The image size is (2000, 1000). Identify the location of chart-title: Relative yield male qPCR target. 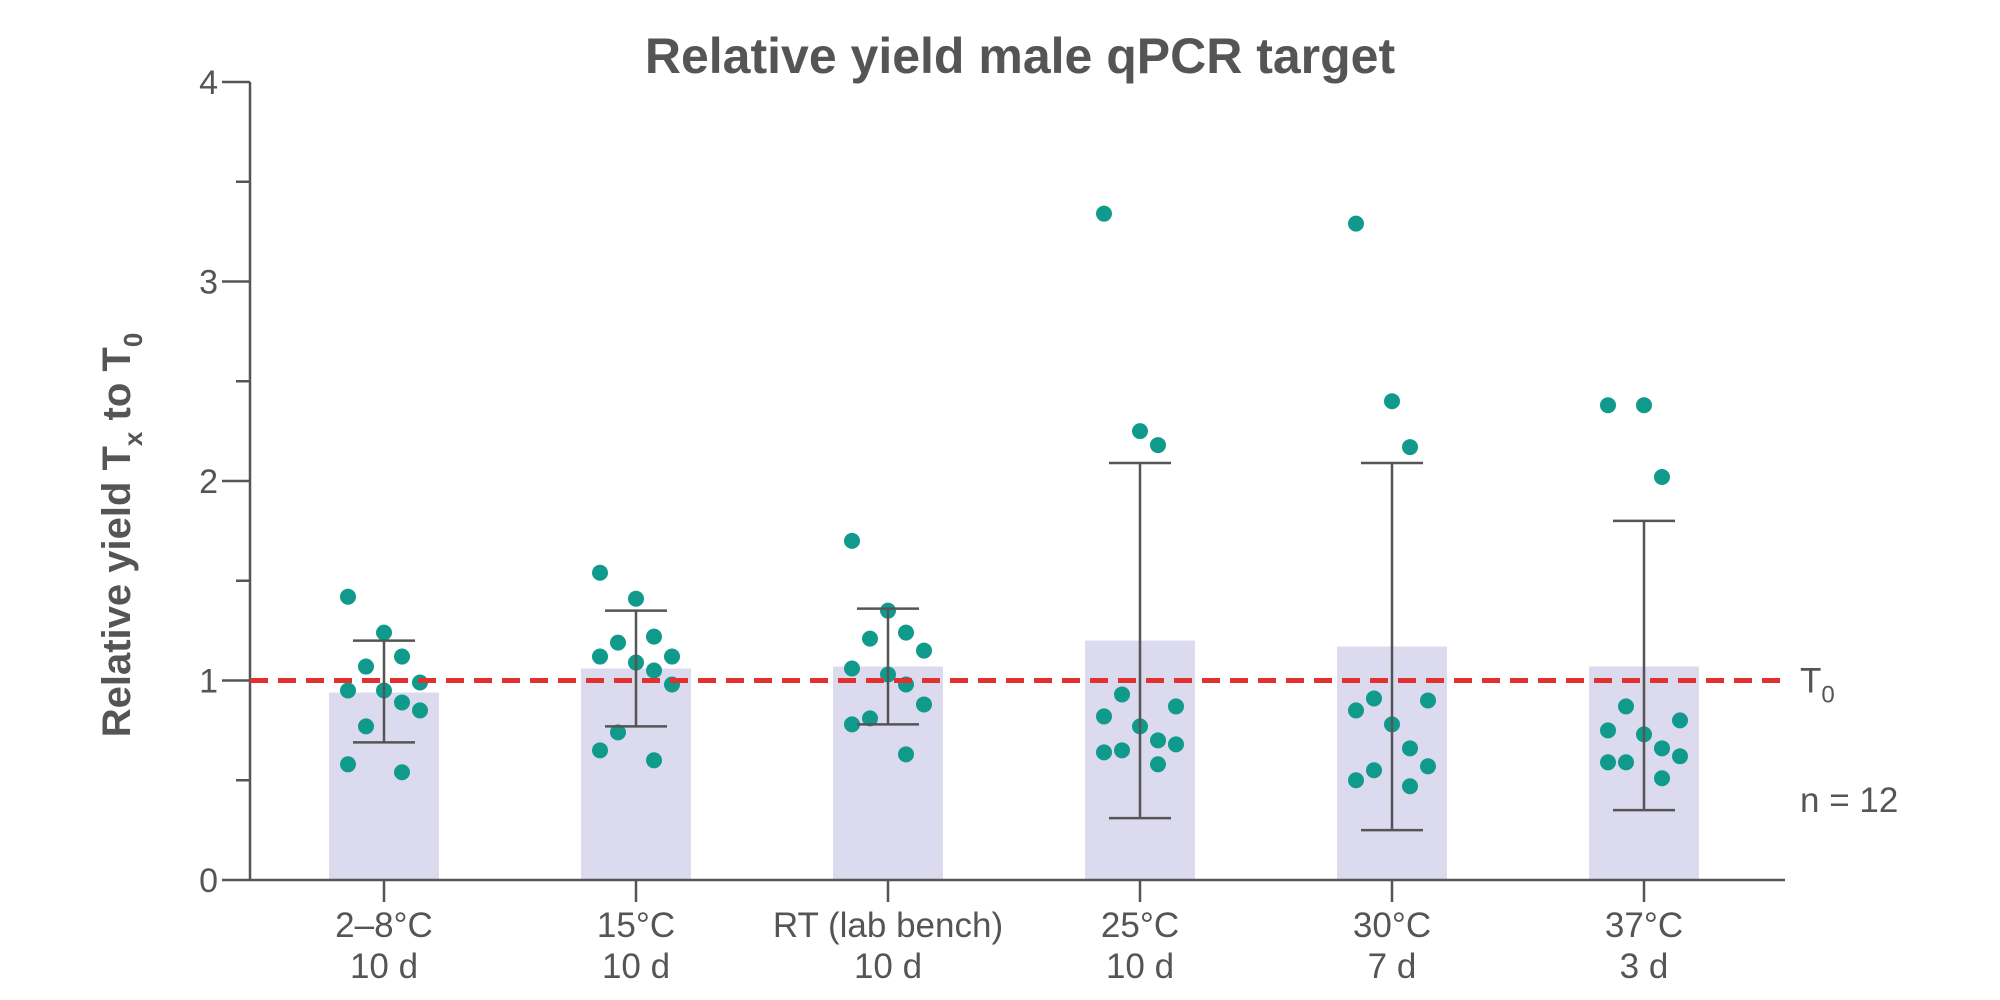
(1020, 56).